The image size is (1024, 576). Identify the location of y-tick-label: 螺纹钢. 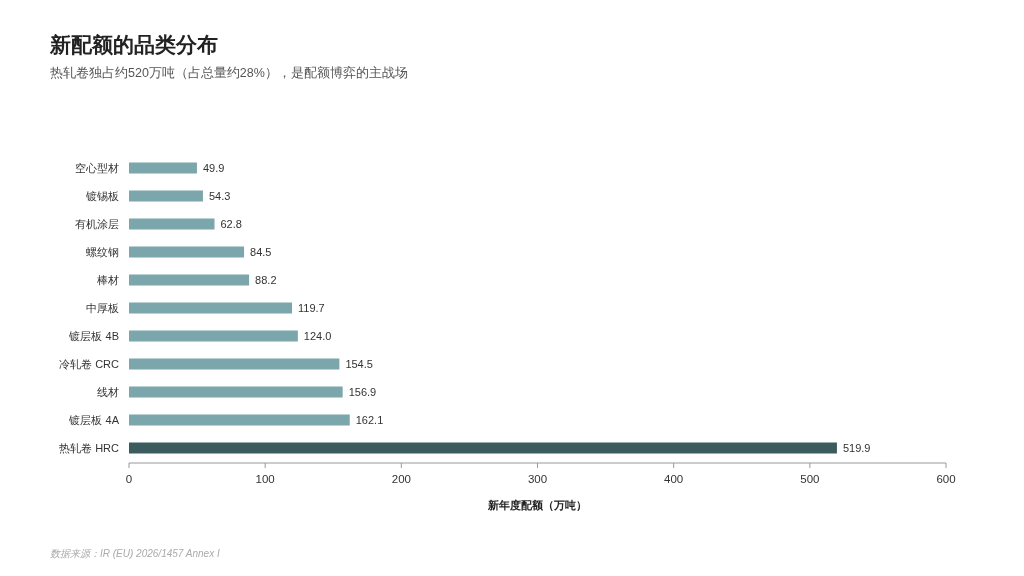
(102, 252).